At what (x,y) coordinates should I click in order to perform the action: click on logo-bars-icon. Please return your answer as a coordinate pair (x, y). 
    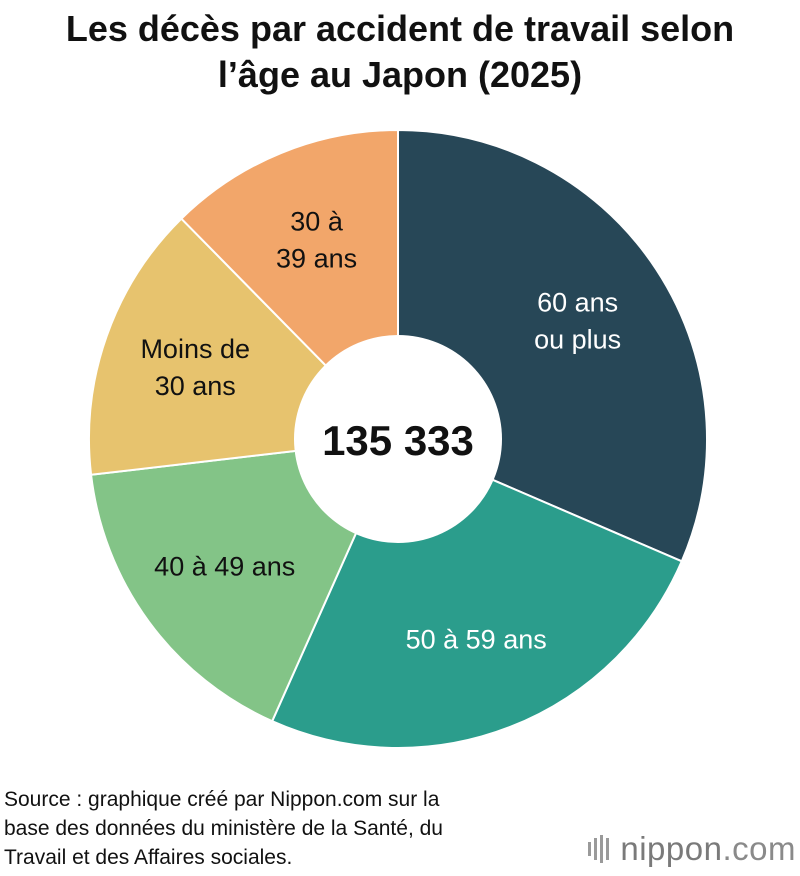
    Looking at the image, I should click on (600, 849).